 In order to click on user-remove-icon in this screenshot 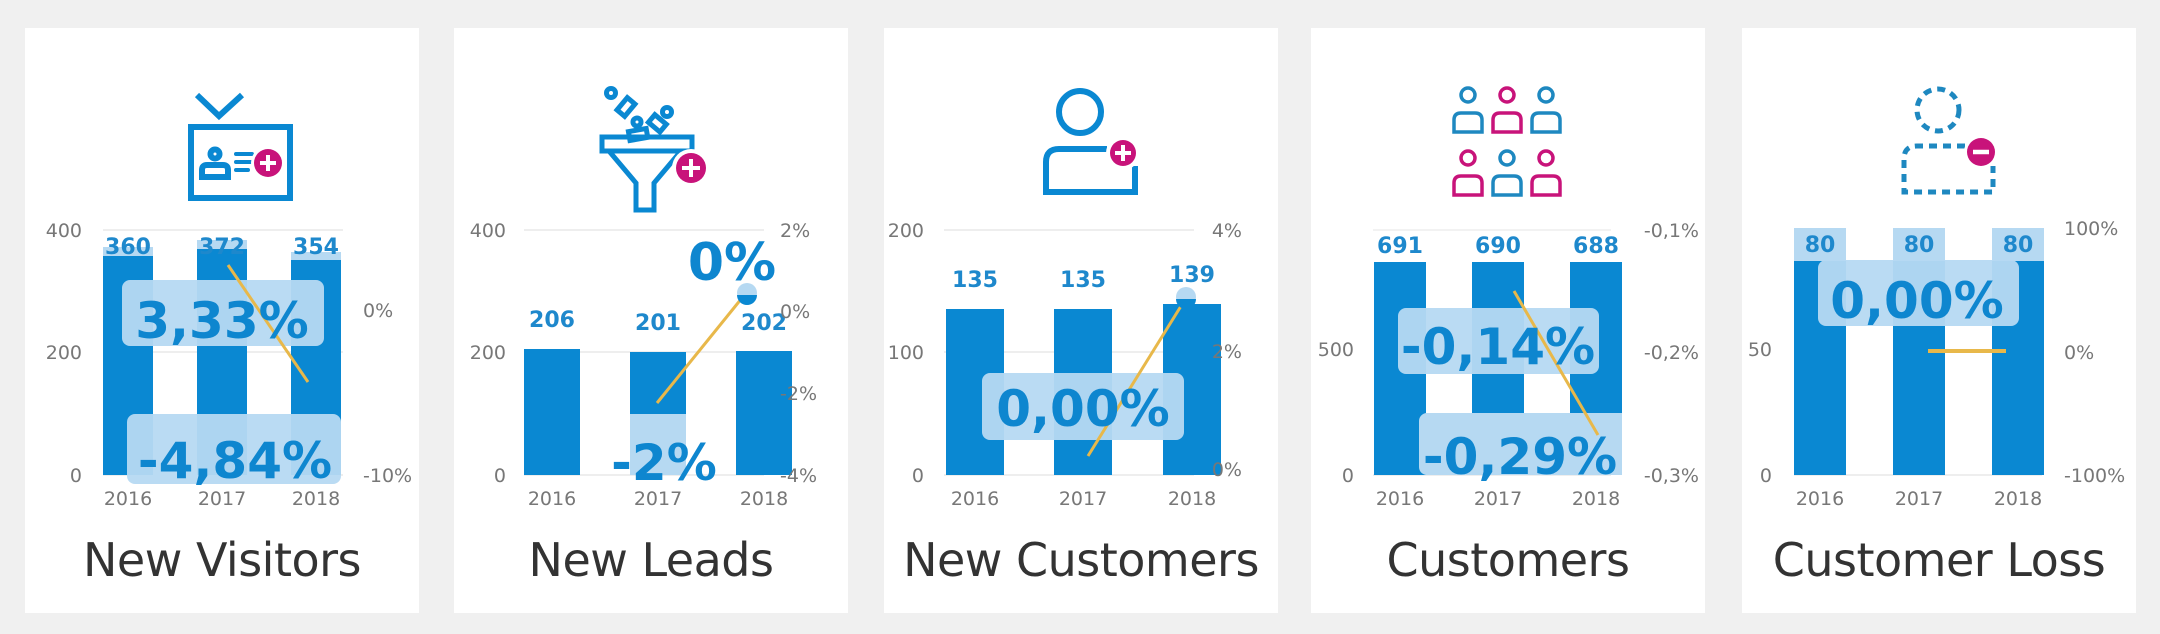, I will do `click(1949, 140)`.